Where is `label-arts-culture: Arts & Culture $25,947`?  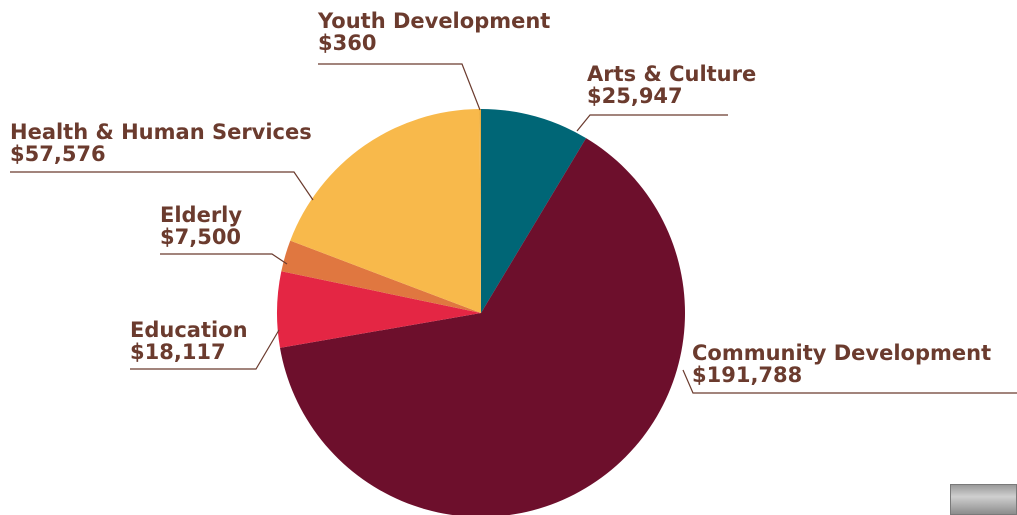 label-arts-culture: Arts & Culture $25,947 is located at coordinates (671, 85).